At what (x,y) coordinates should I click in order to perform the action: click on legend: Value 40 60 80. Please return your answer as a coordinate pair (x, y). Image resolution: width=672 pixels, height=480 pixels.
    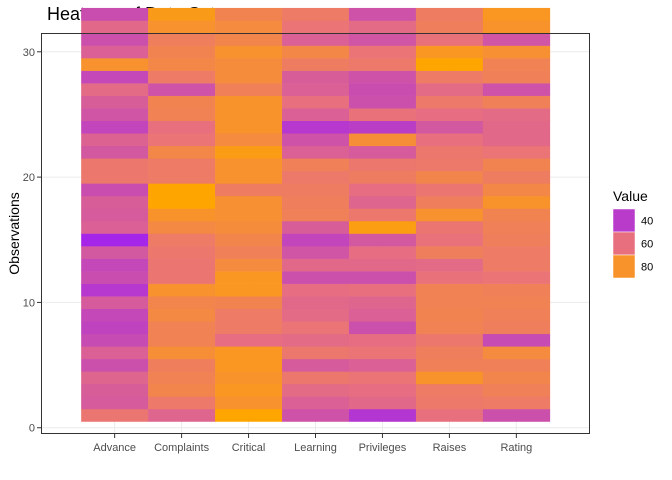
    Looking at the image, I should click on (632, 233).